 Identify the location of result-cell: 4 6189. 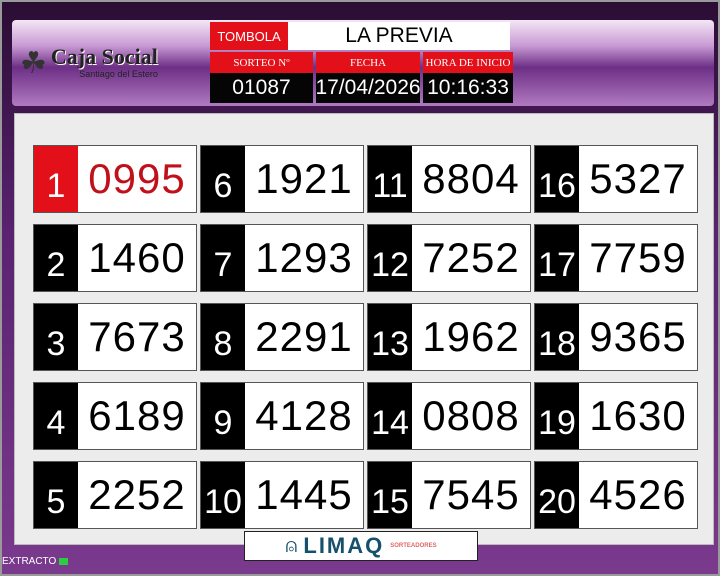
(115, 416).